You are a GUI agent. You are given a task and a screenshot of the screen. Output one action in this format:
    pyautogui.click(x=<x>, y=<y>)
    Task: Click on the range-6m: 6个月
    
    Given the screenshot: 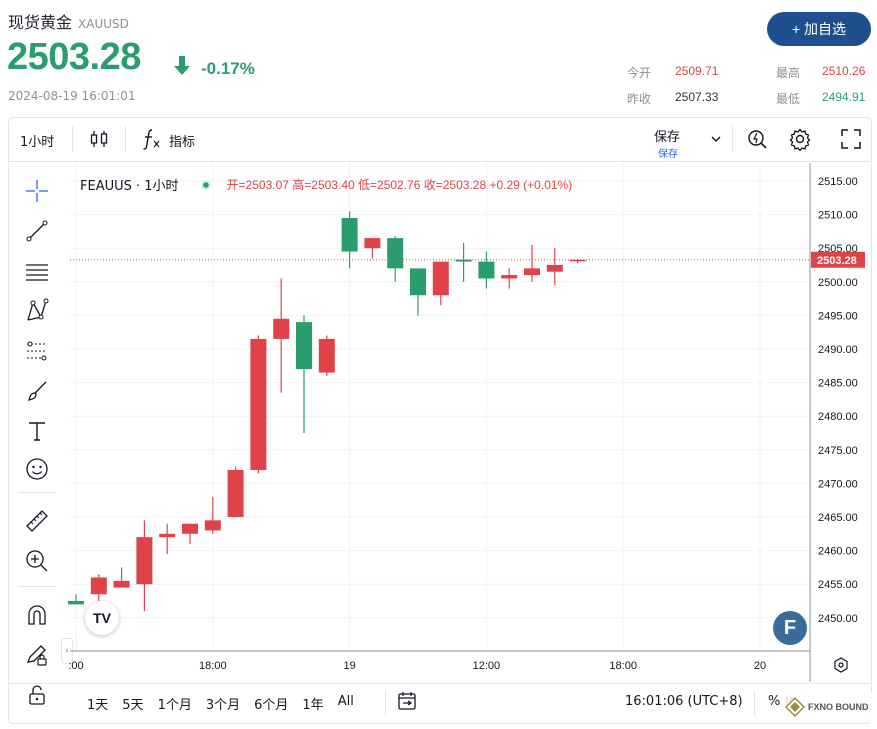 What is the action you would take?
    pyautogui.click(x=271, y=705)
    